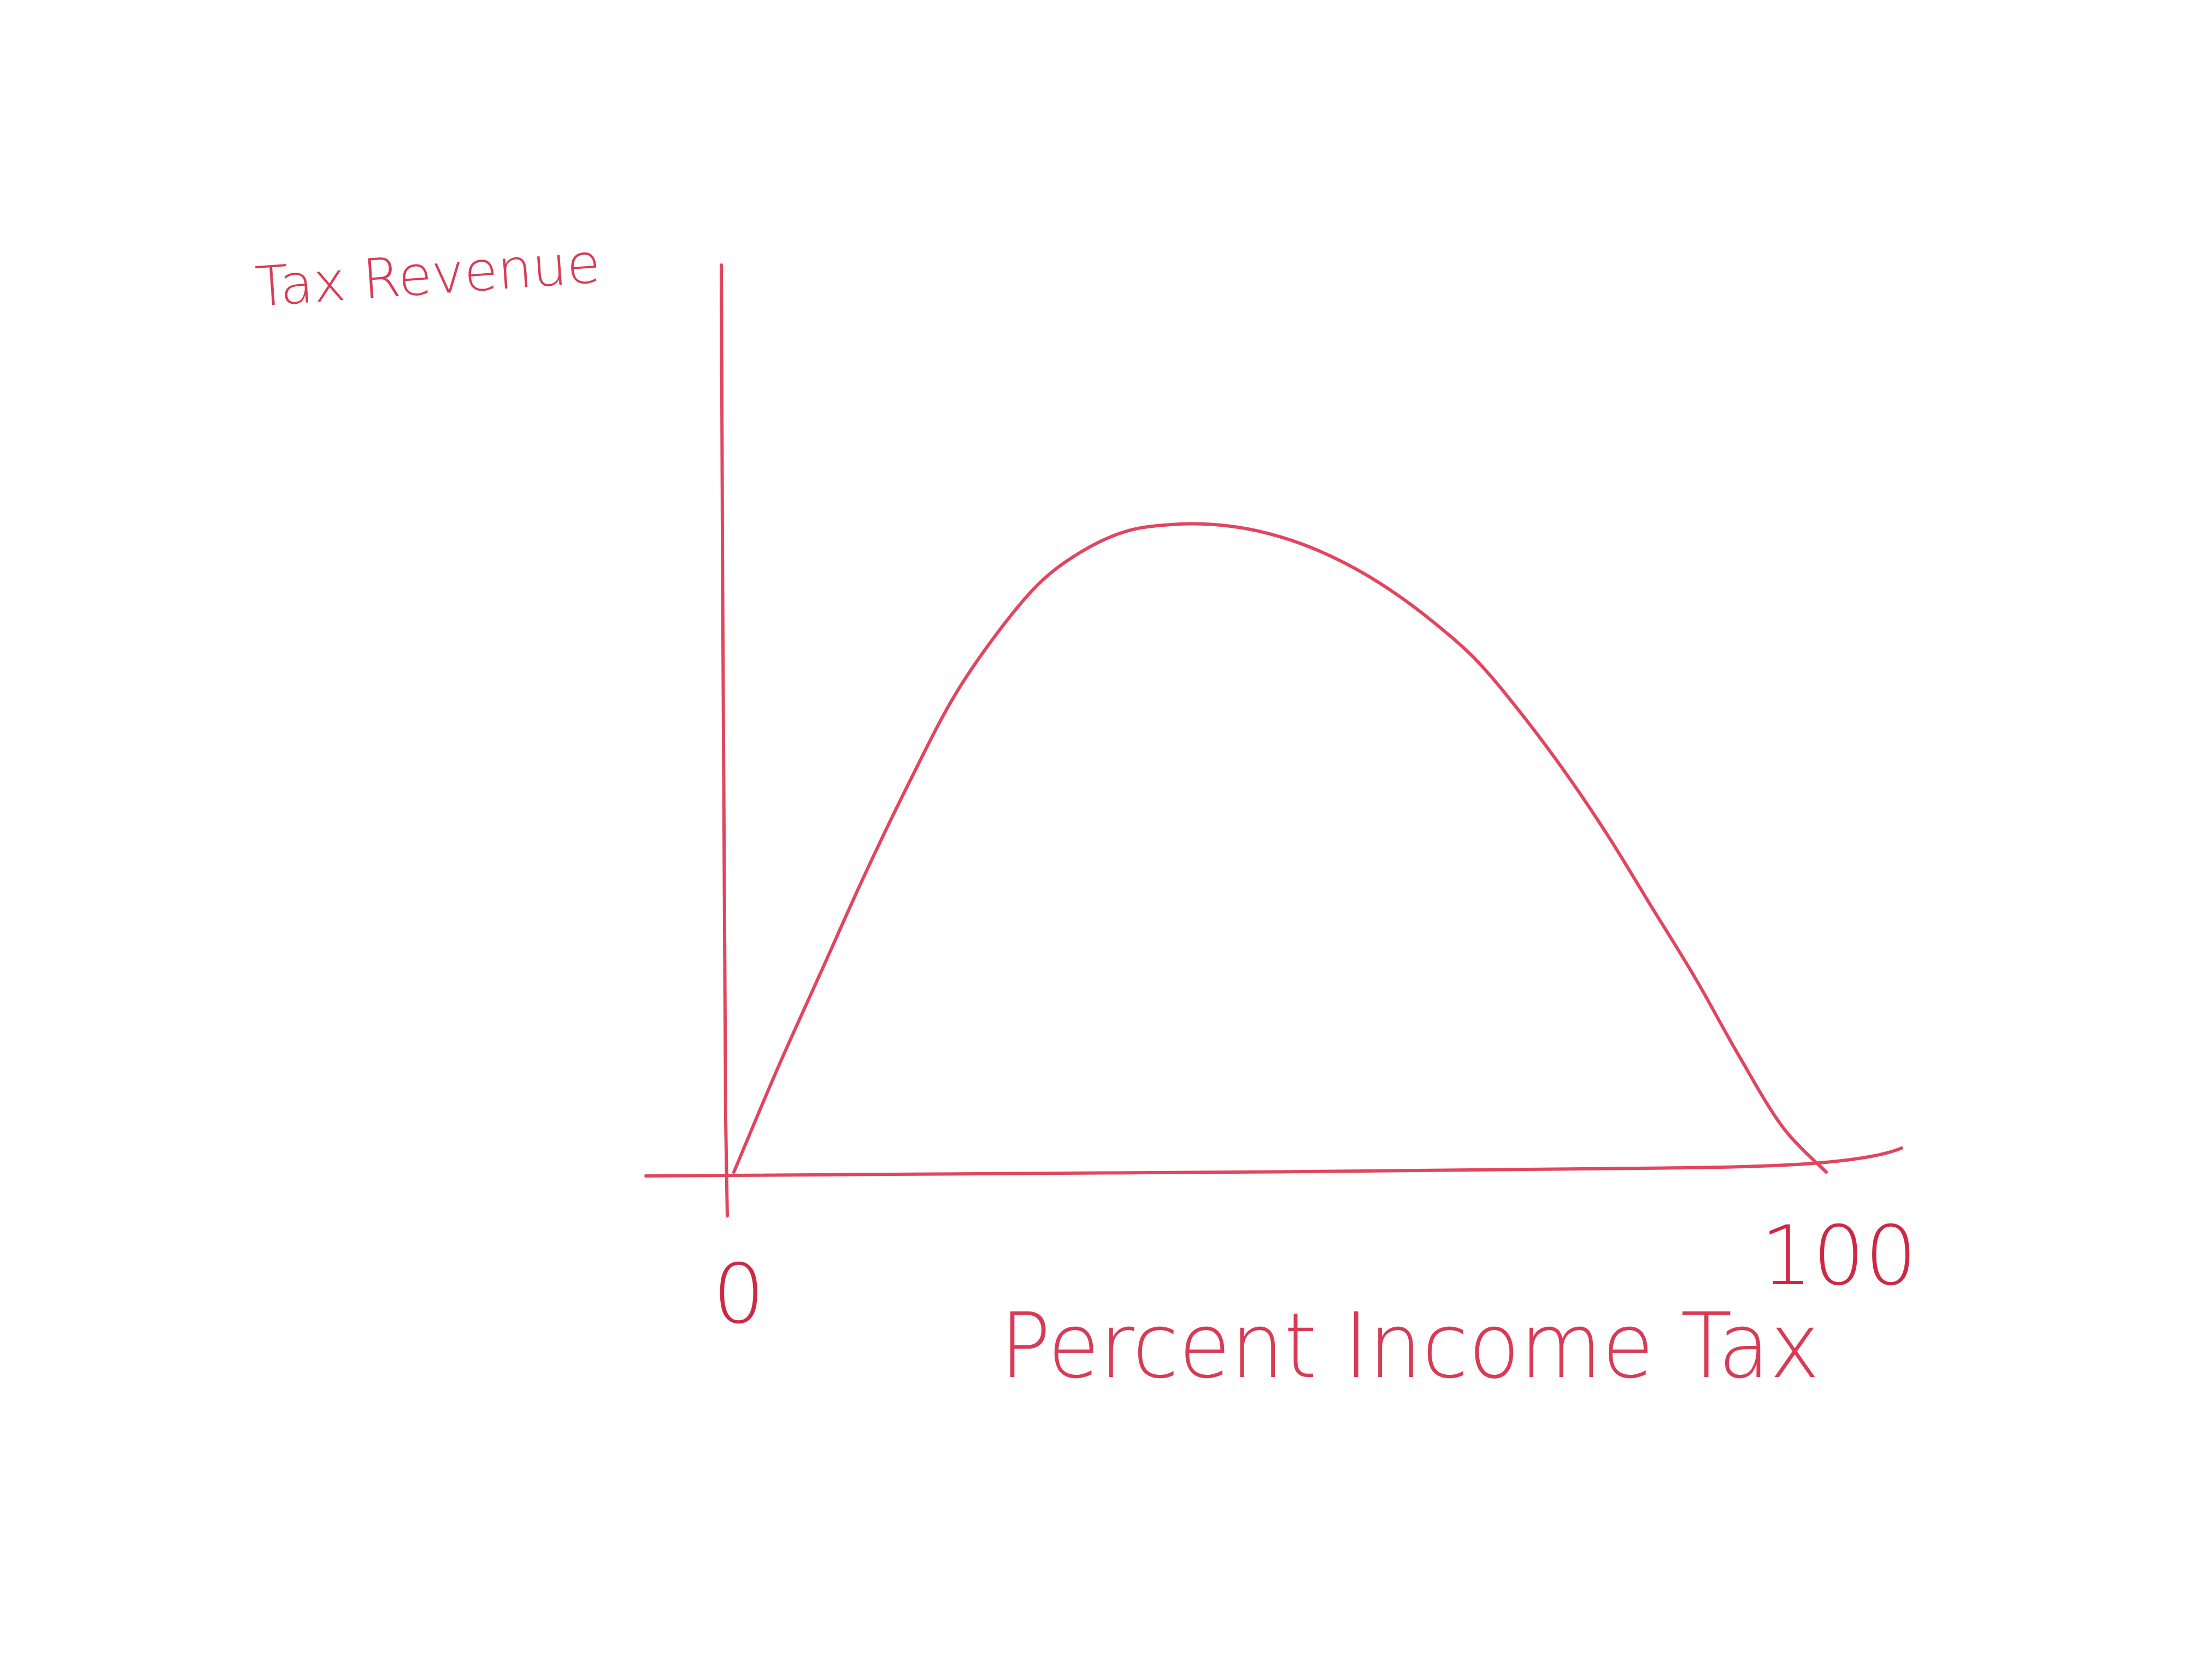  I want to click on x-tick-label-0: 0, so click(738, 1294).